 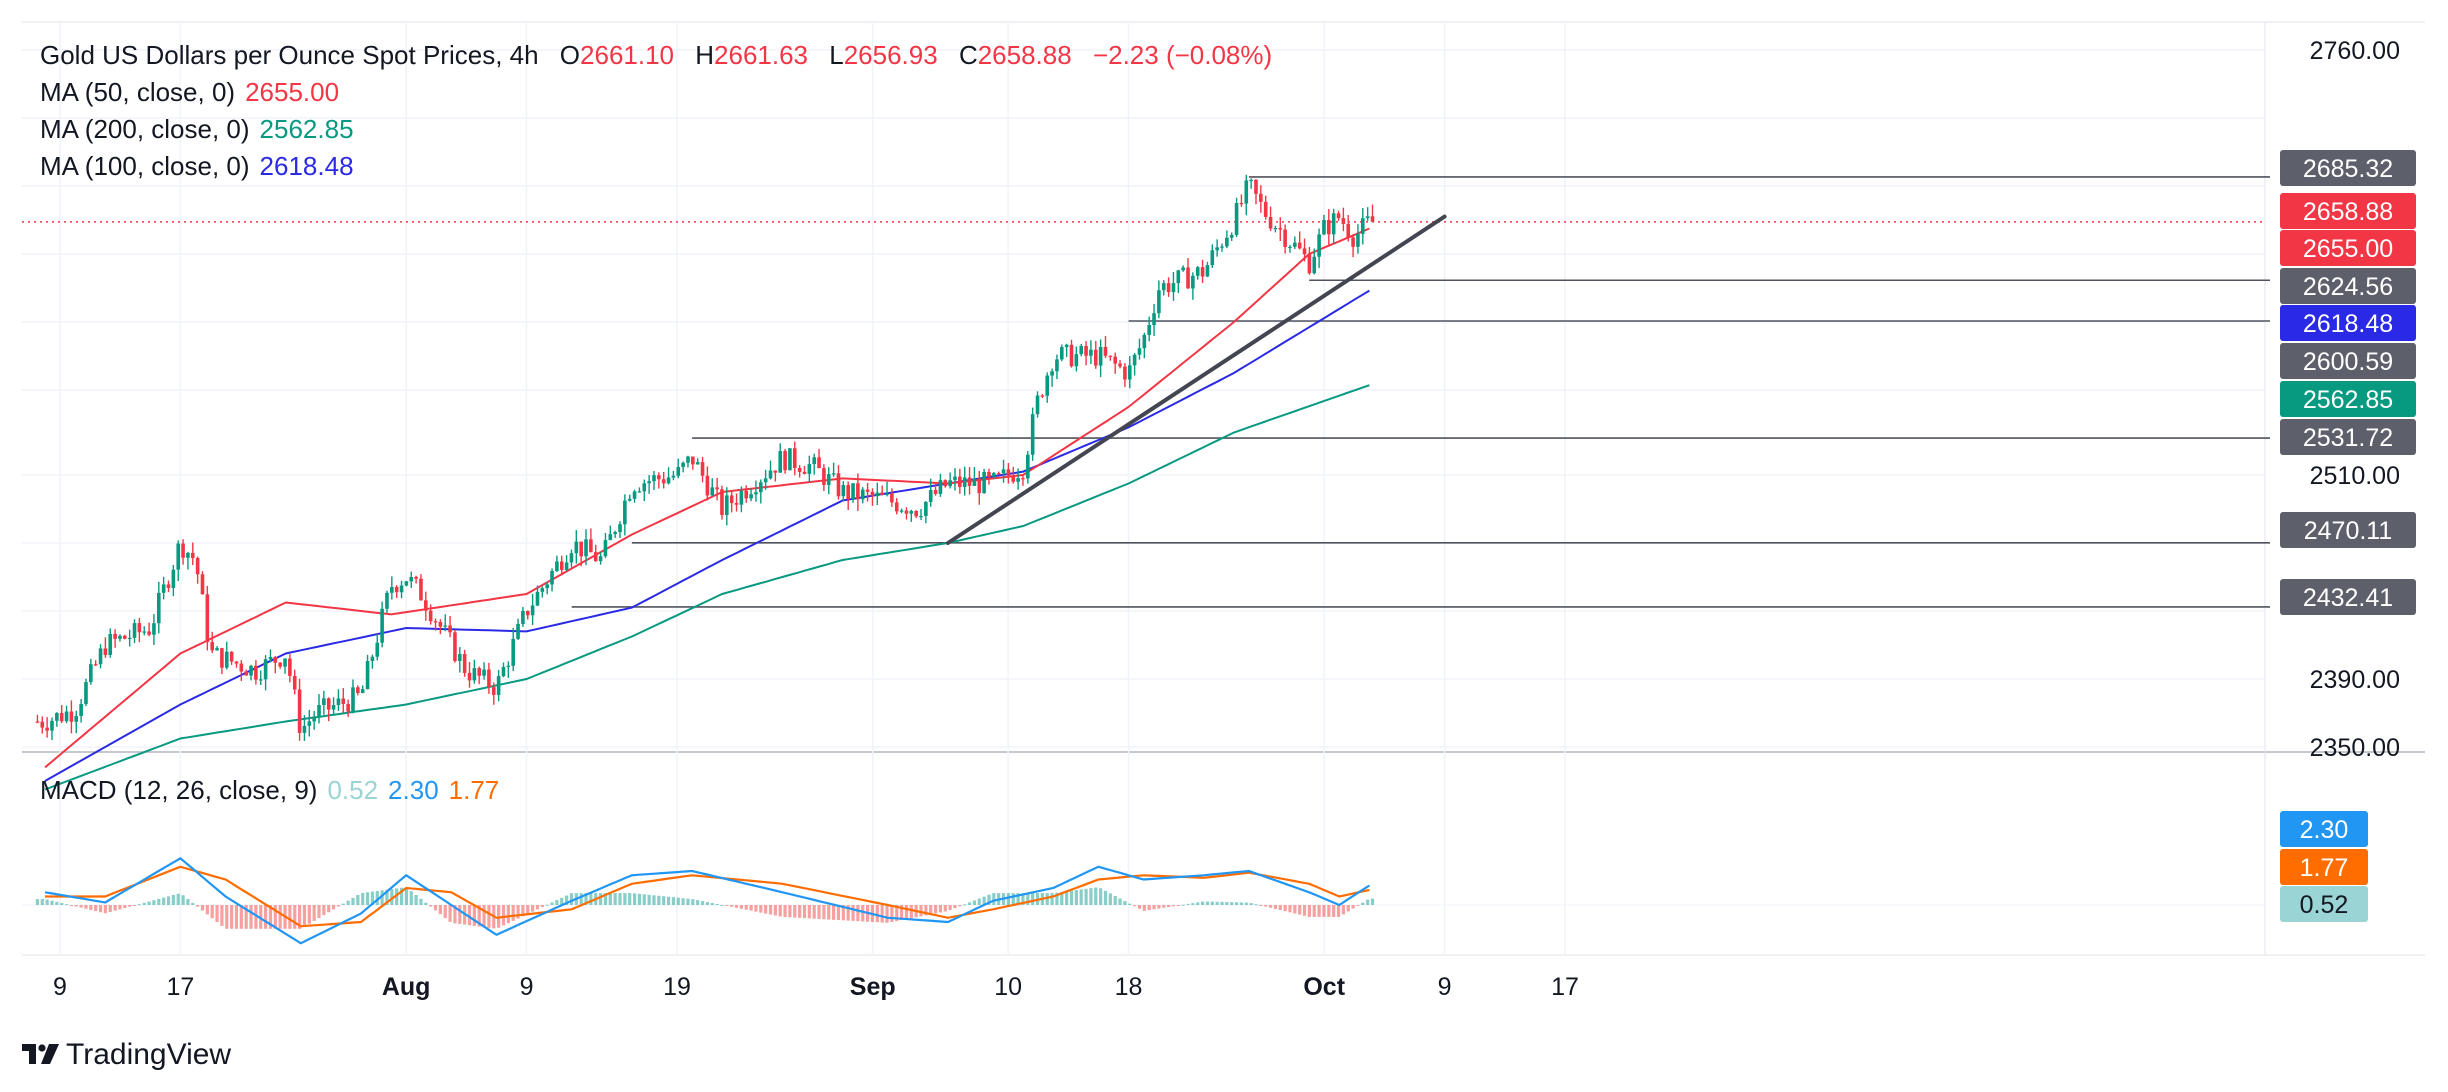 I want to click on price-label-level: 2685.32, so click(x=2348, y=168).